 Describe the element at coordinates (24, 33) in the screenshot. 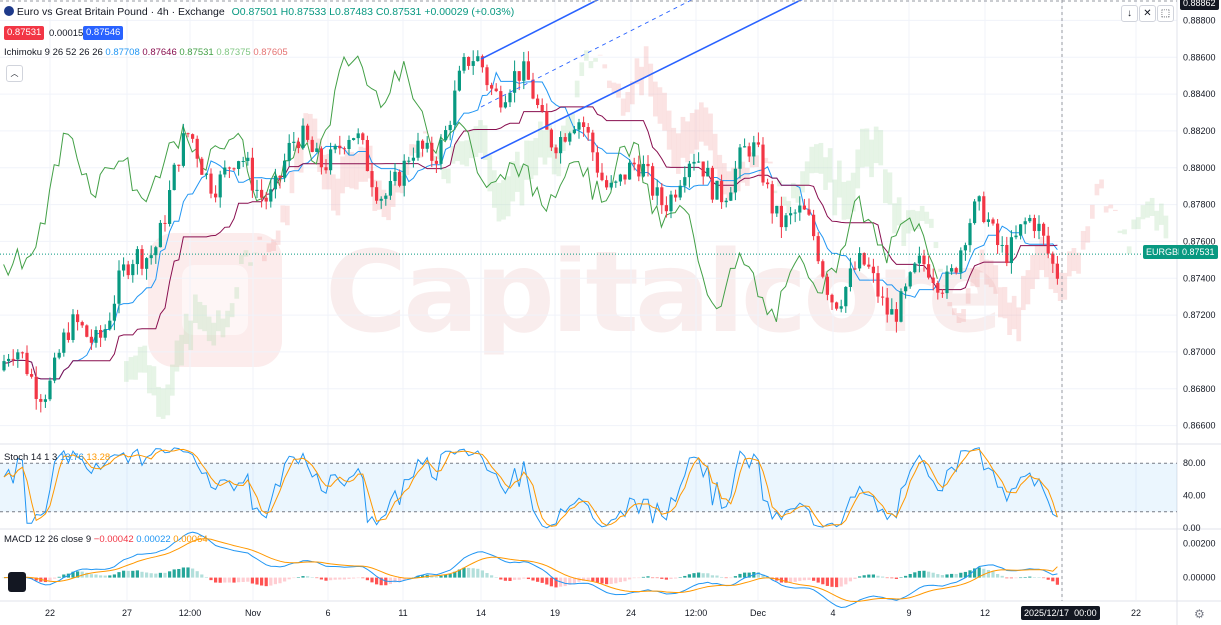

I see `sell-price-button: 0.87531` at that location.